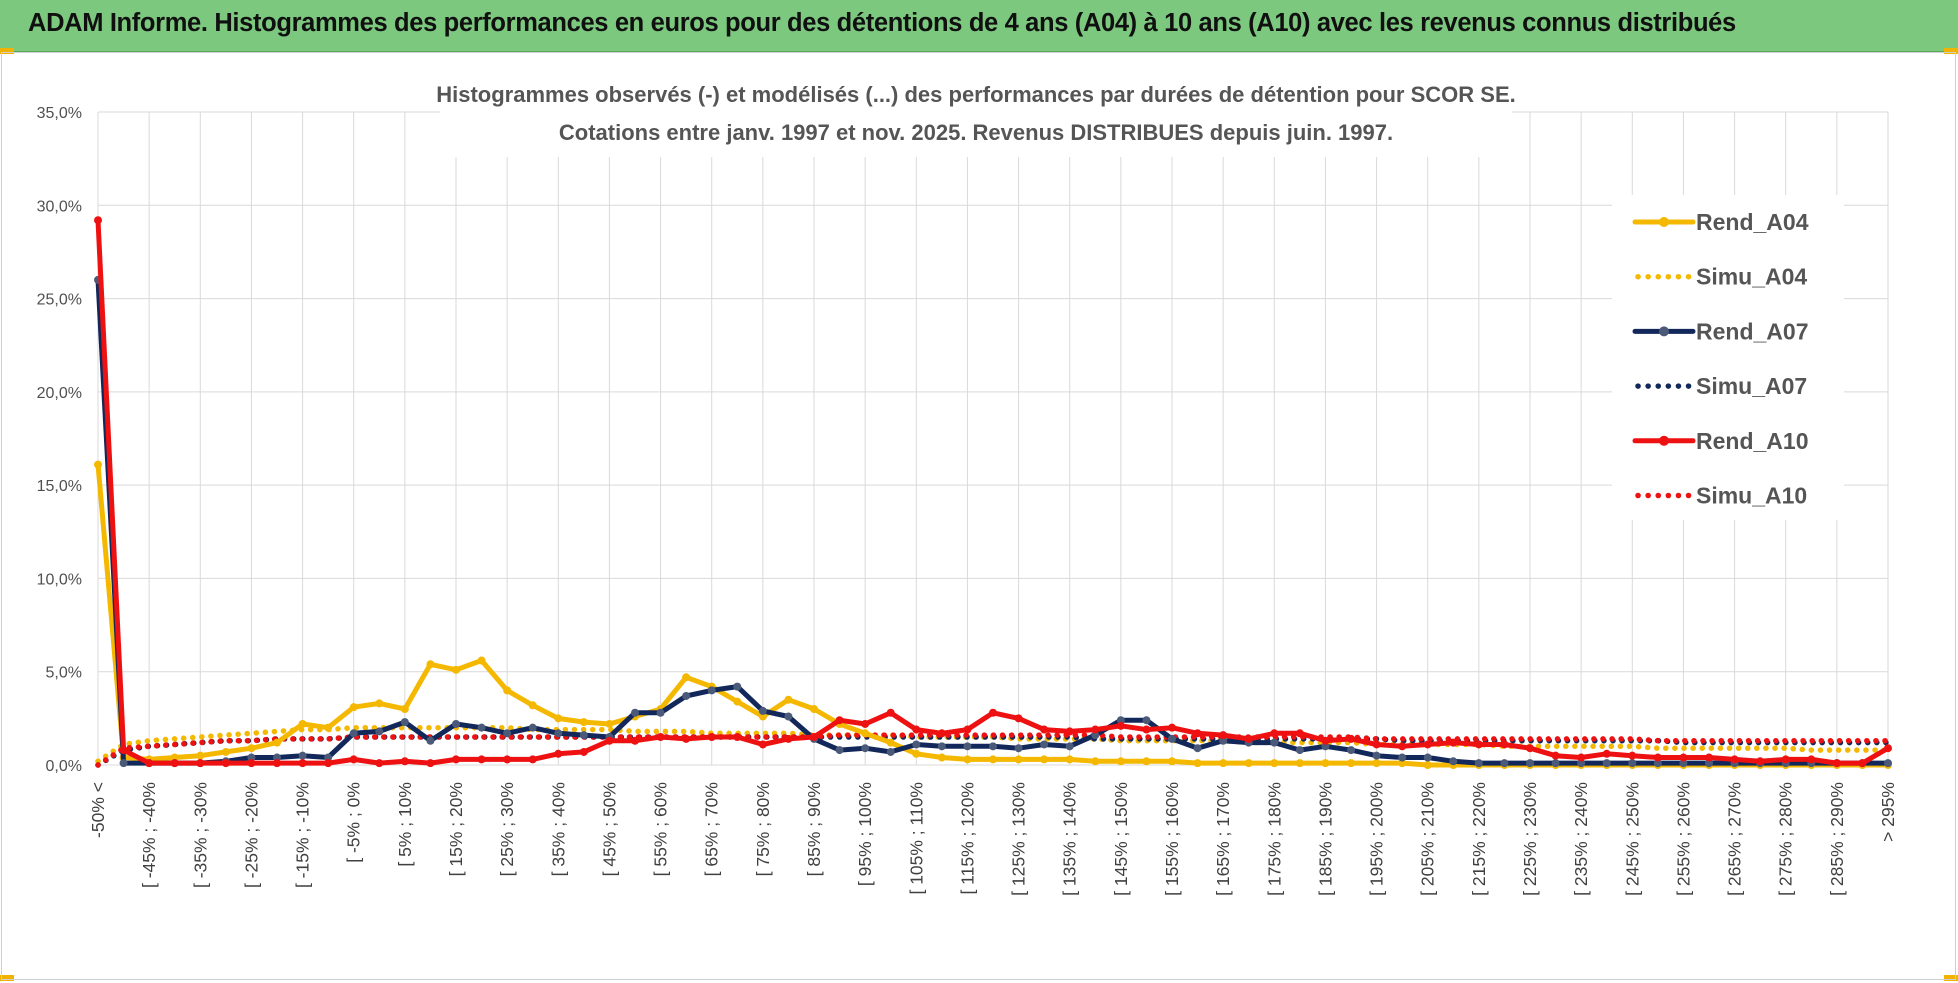  What do you see at coordinates (1223, 839) in the screenshot?
I see `x-tick-label: [ 165% ; 170%` at bounding box center [1223, 839].